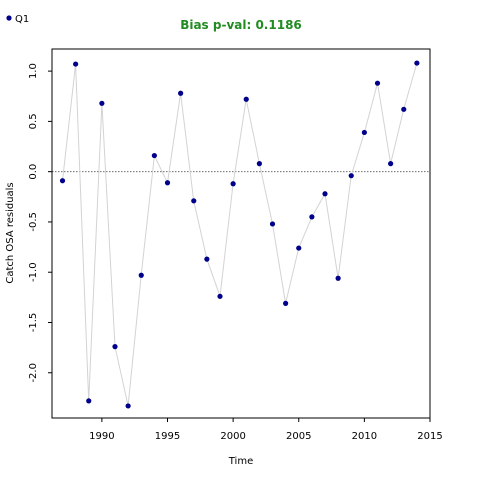 This screenshot has width=480, height=480. What do you see at coordinates (232, 436) in the screenshot?
I see `x-tick-label: 2000` at bounding box center [232, 436].